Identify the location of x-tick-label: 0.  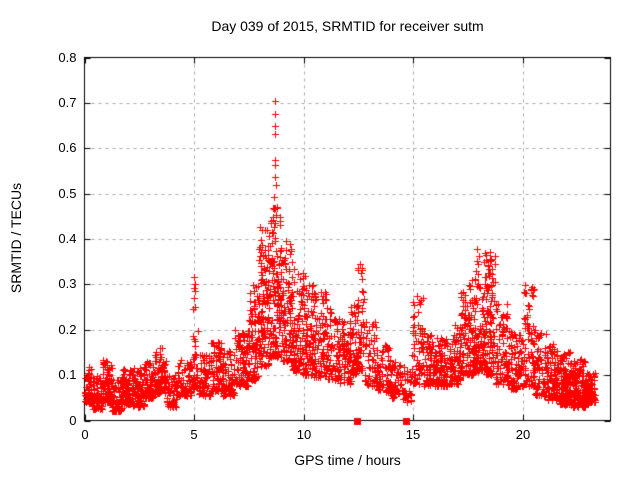
(85, 434).